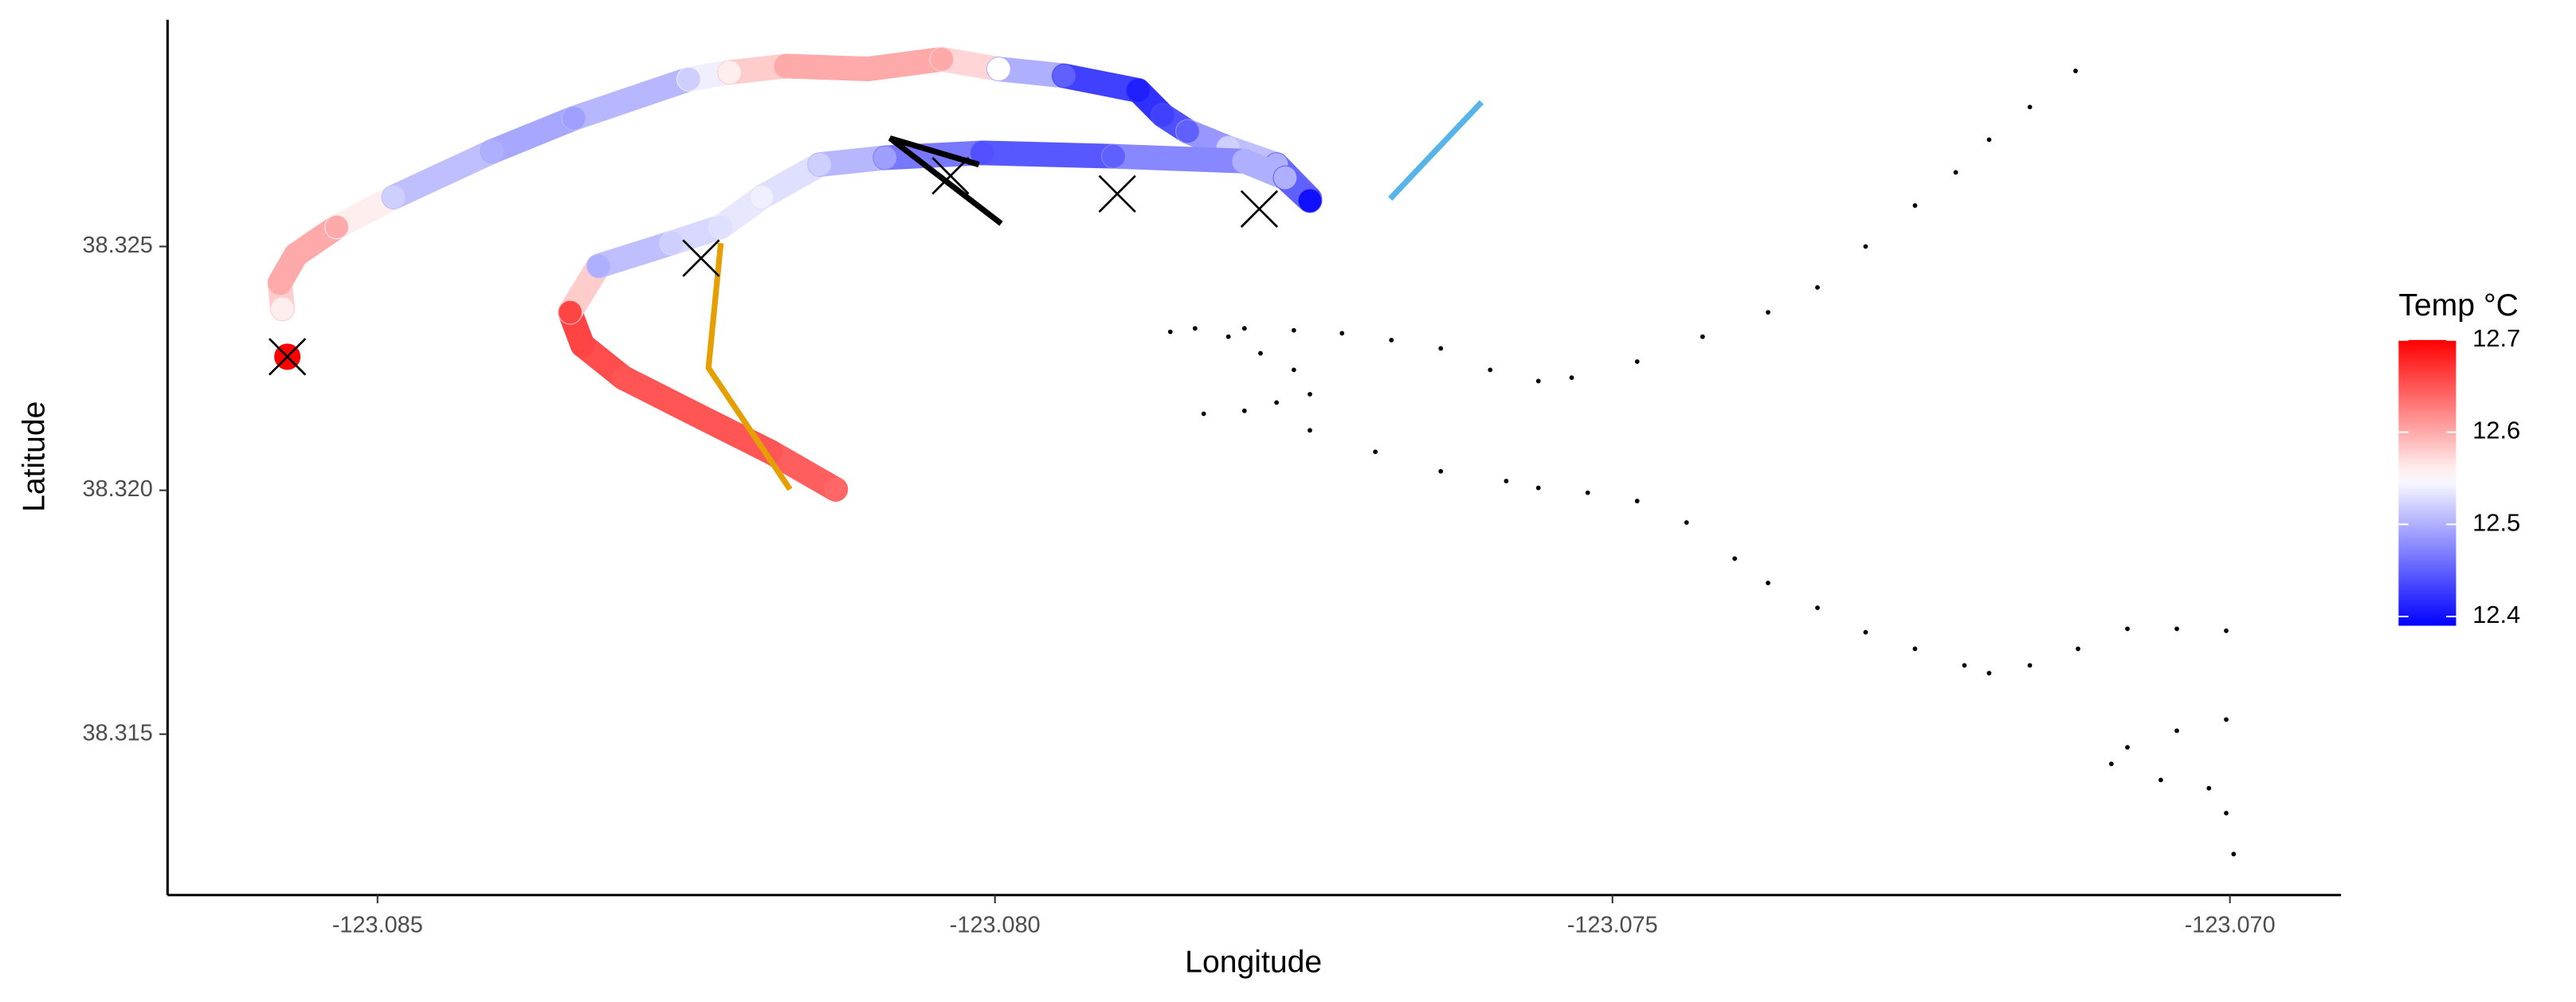 Image resolution: width=2576 pixels, height=1002 pixels. I want to click on y-tick-label: 38.315, so click(117, 733).